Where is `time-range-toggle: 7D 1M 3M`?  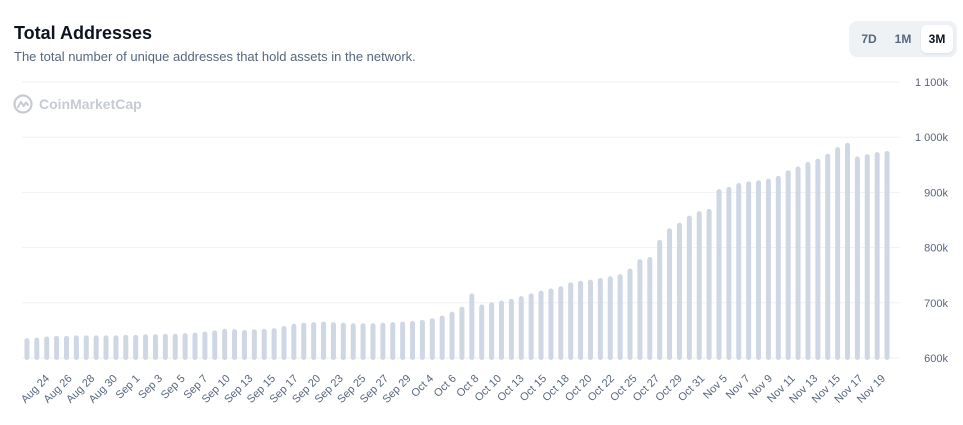 time-range-toggle: 7D 1M 3M is located at coordinates (903, 39).